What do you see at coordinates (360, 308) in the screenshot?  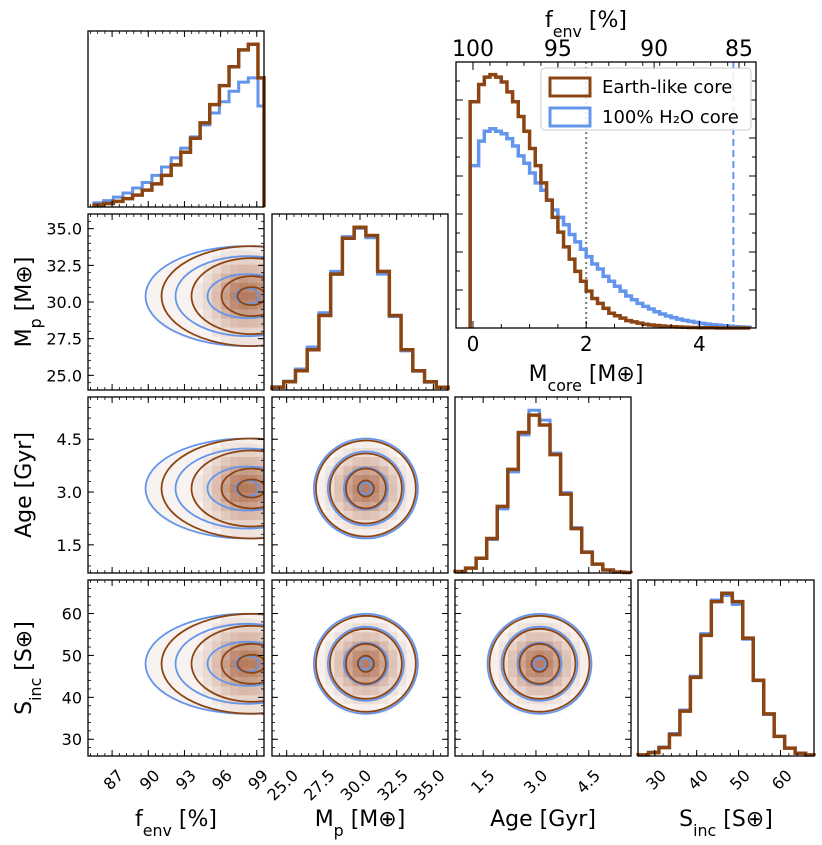 I see `hist-water-mp` at bounding box center [360, 308].